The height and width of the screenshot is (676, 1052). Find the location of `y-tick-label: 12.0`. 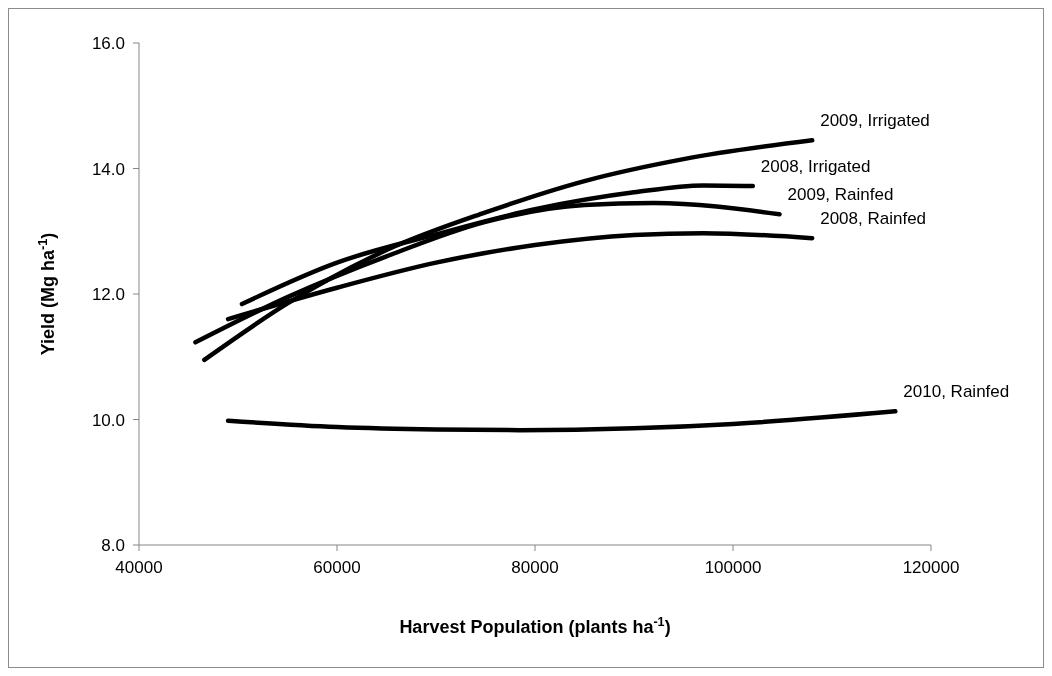

y-tick-label: 12.0 is located at coordinates (108, 295).